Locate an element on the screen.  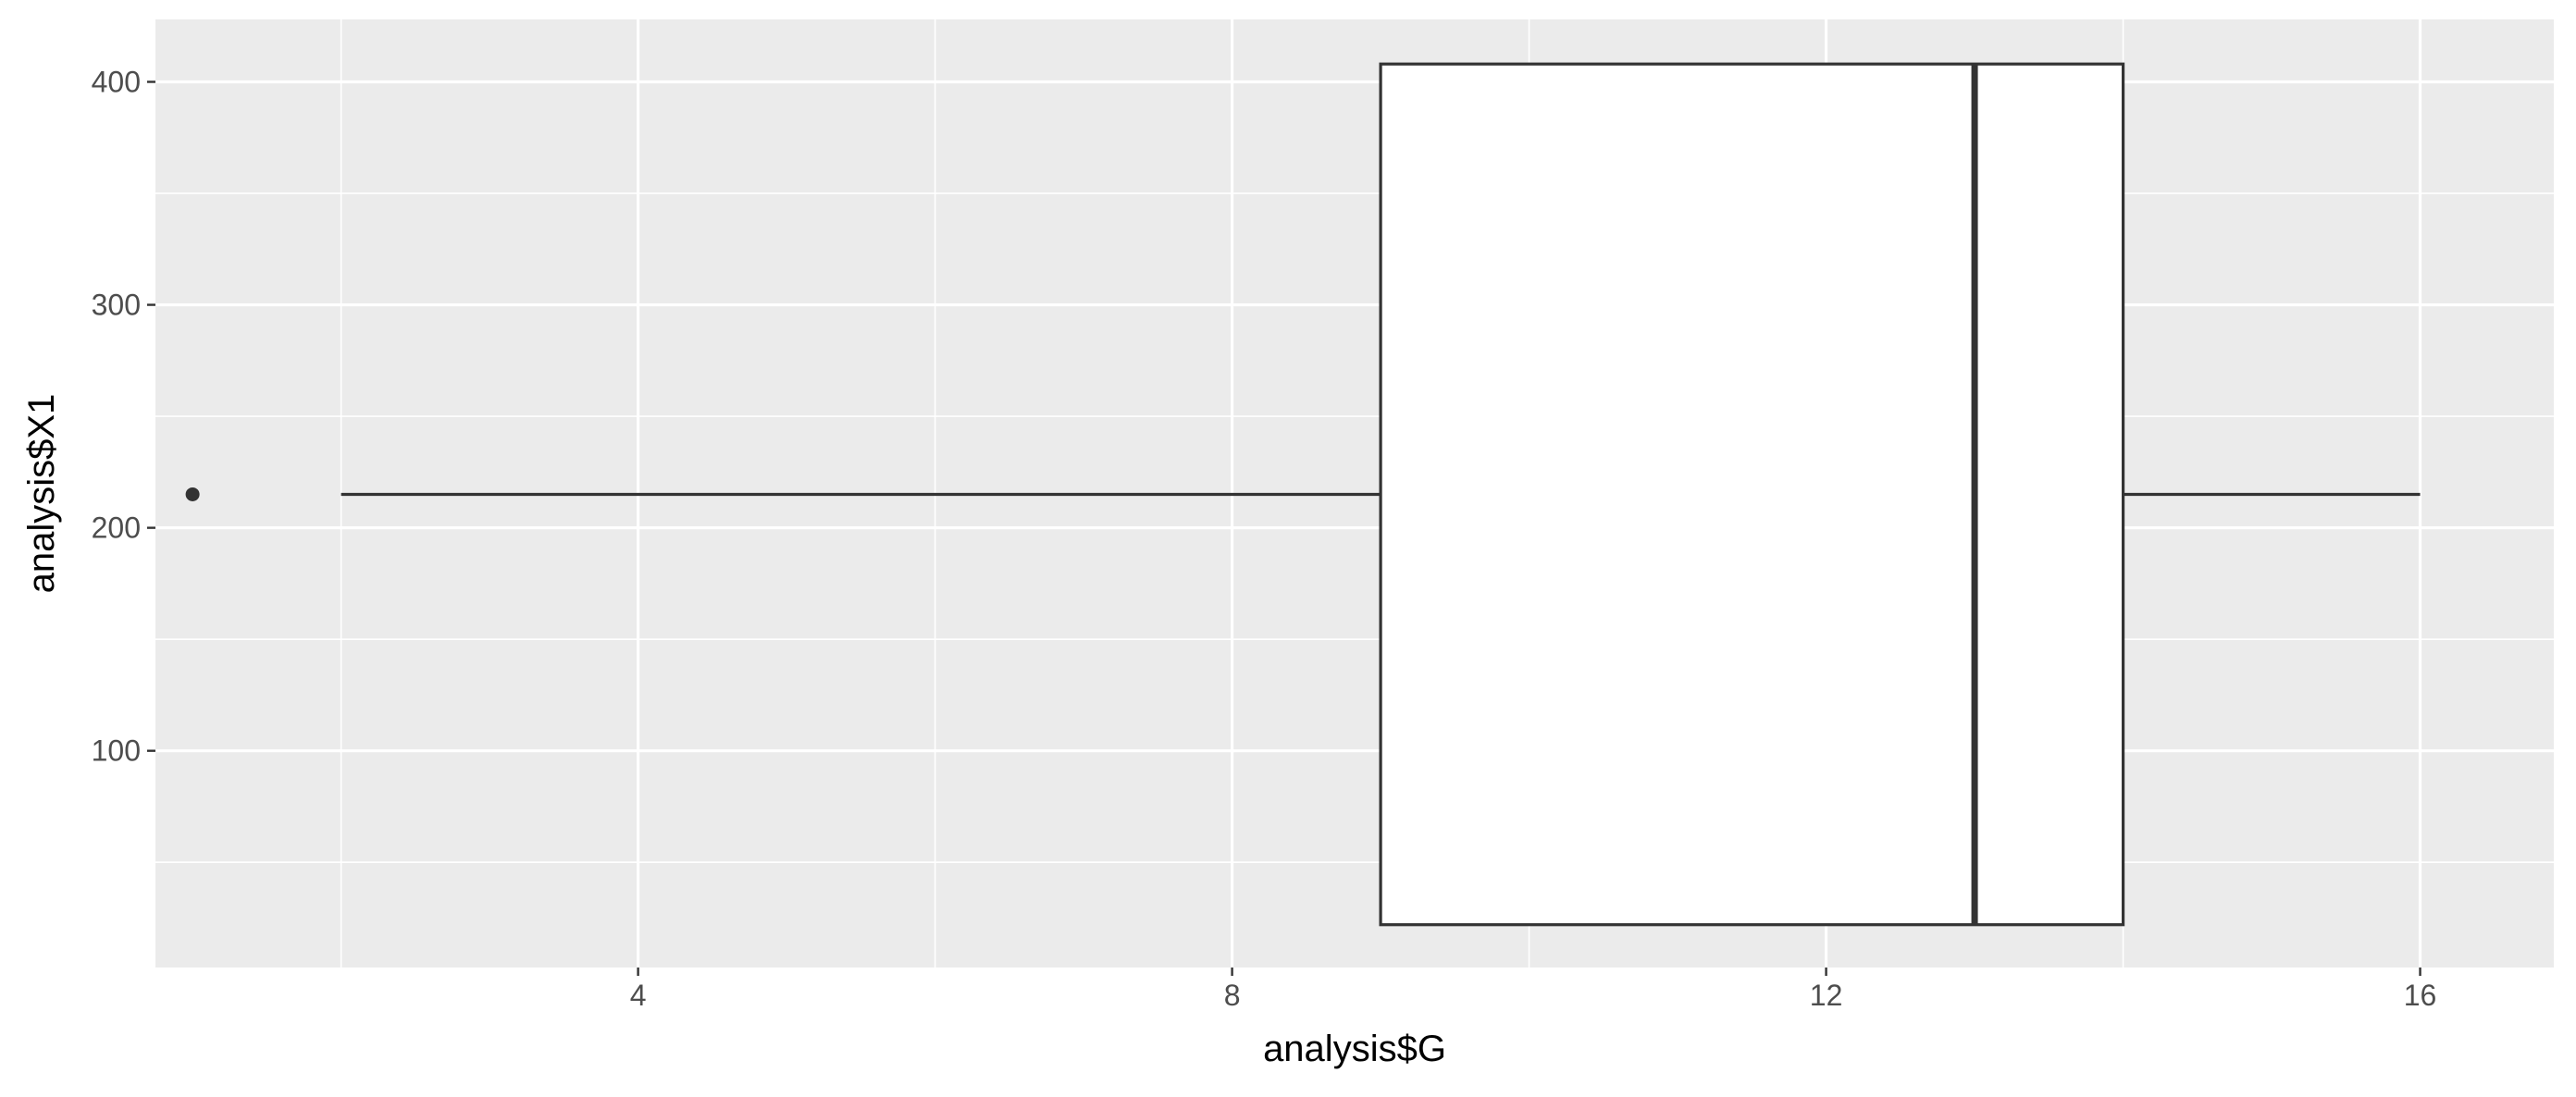
y-tick-label: 300 is located at coordinates (117, 306).